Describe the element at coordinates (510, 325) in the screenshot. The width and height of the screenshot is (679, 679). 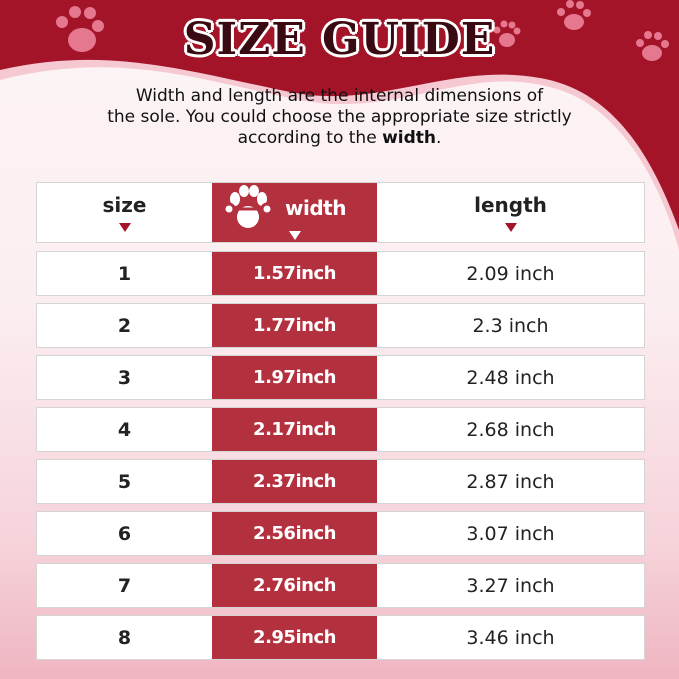
I see `length-cell: 2.3 inch` at that location.